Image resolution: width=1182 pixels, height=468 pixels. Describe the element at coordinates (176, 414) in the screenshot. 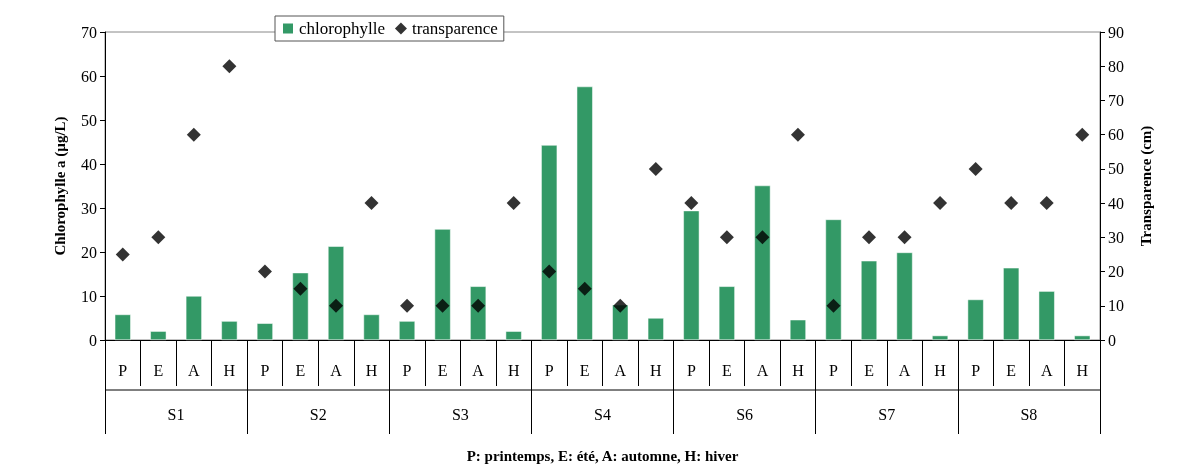

I see `text: S1` at that location.